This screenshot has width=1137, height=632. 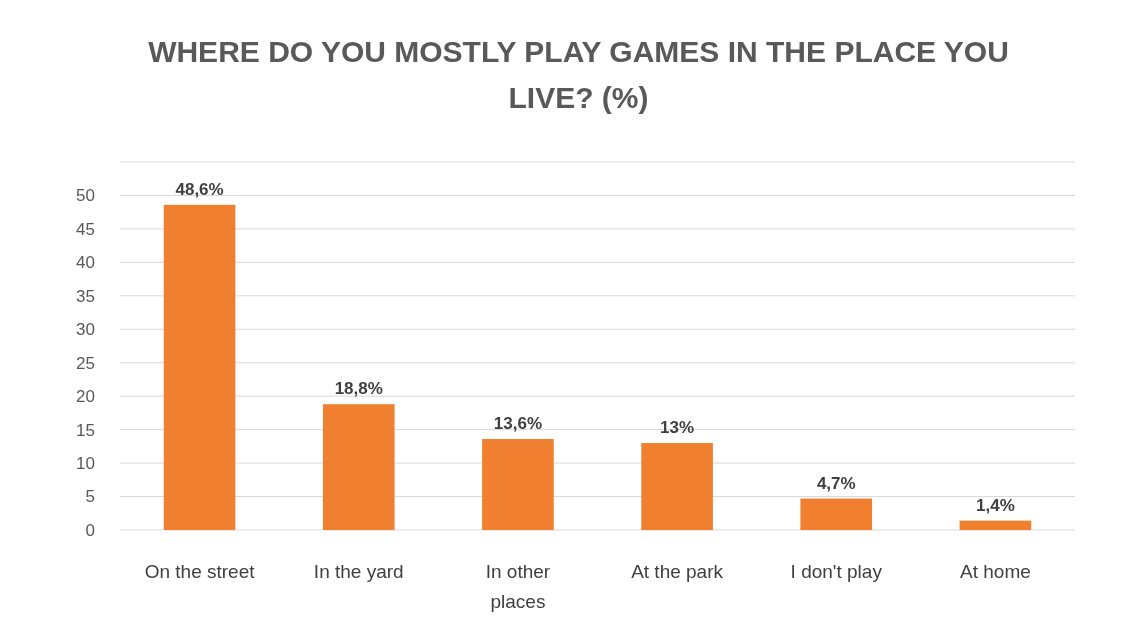 What do you see at coordinates (358, 389) in the screenshot?
I see `data-label: 18,8%` at bounding box center [358, 389].